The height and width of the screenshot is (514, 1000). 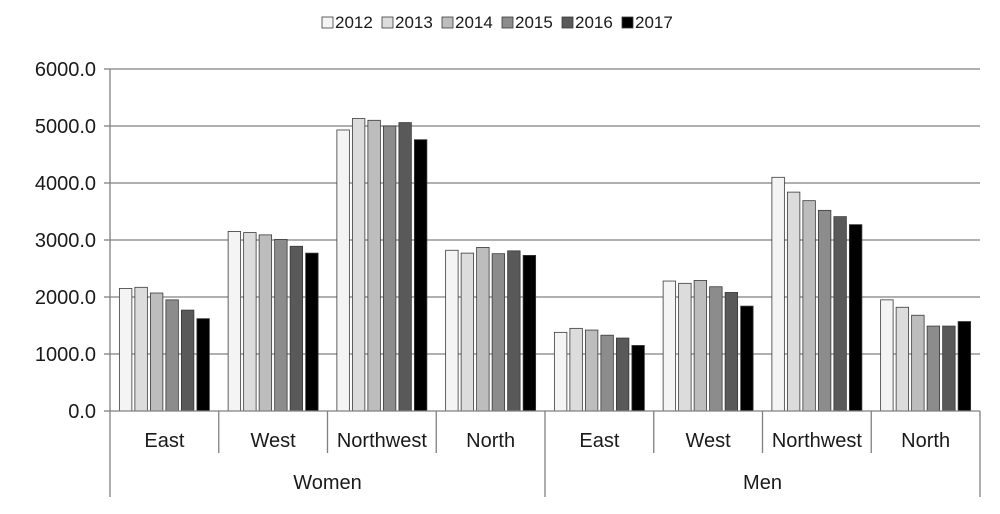 I want to click on y-tick-label: 2000.0, so click(x=65, y=298).